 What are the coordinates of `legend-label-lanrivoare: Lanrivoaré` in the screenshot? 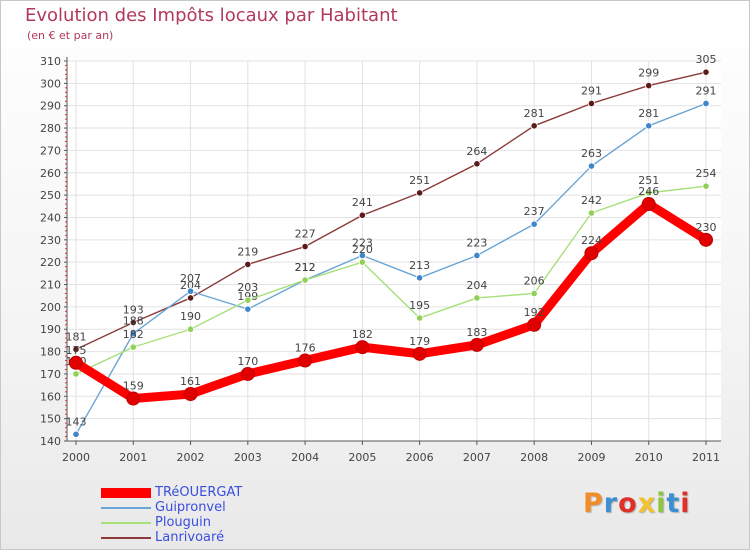 It's located at (190, 537).